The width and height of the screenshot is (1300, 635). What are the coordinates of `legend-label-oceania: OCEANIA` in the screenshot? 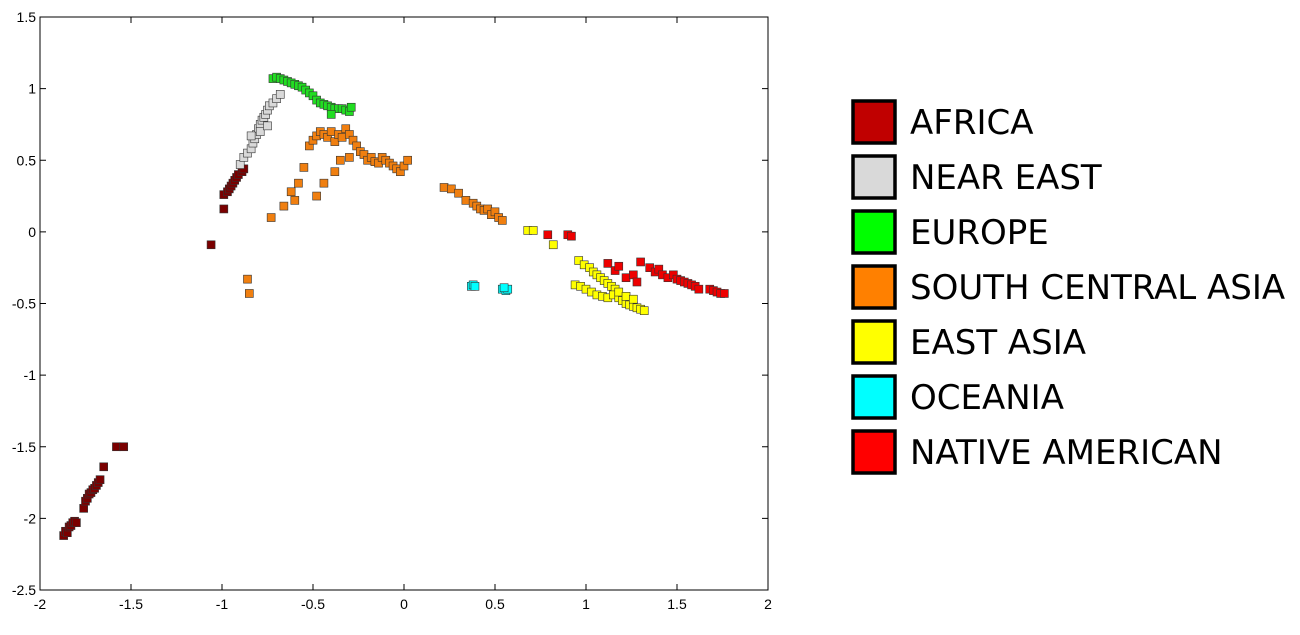 It's located at (987, 398).